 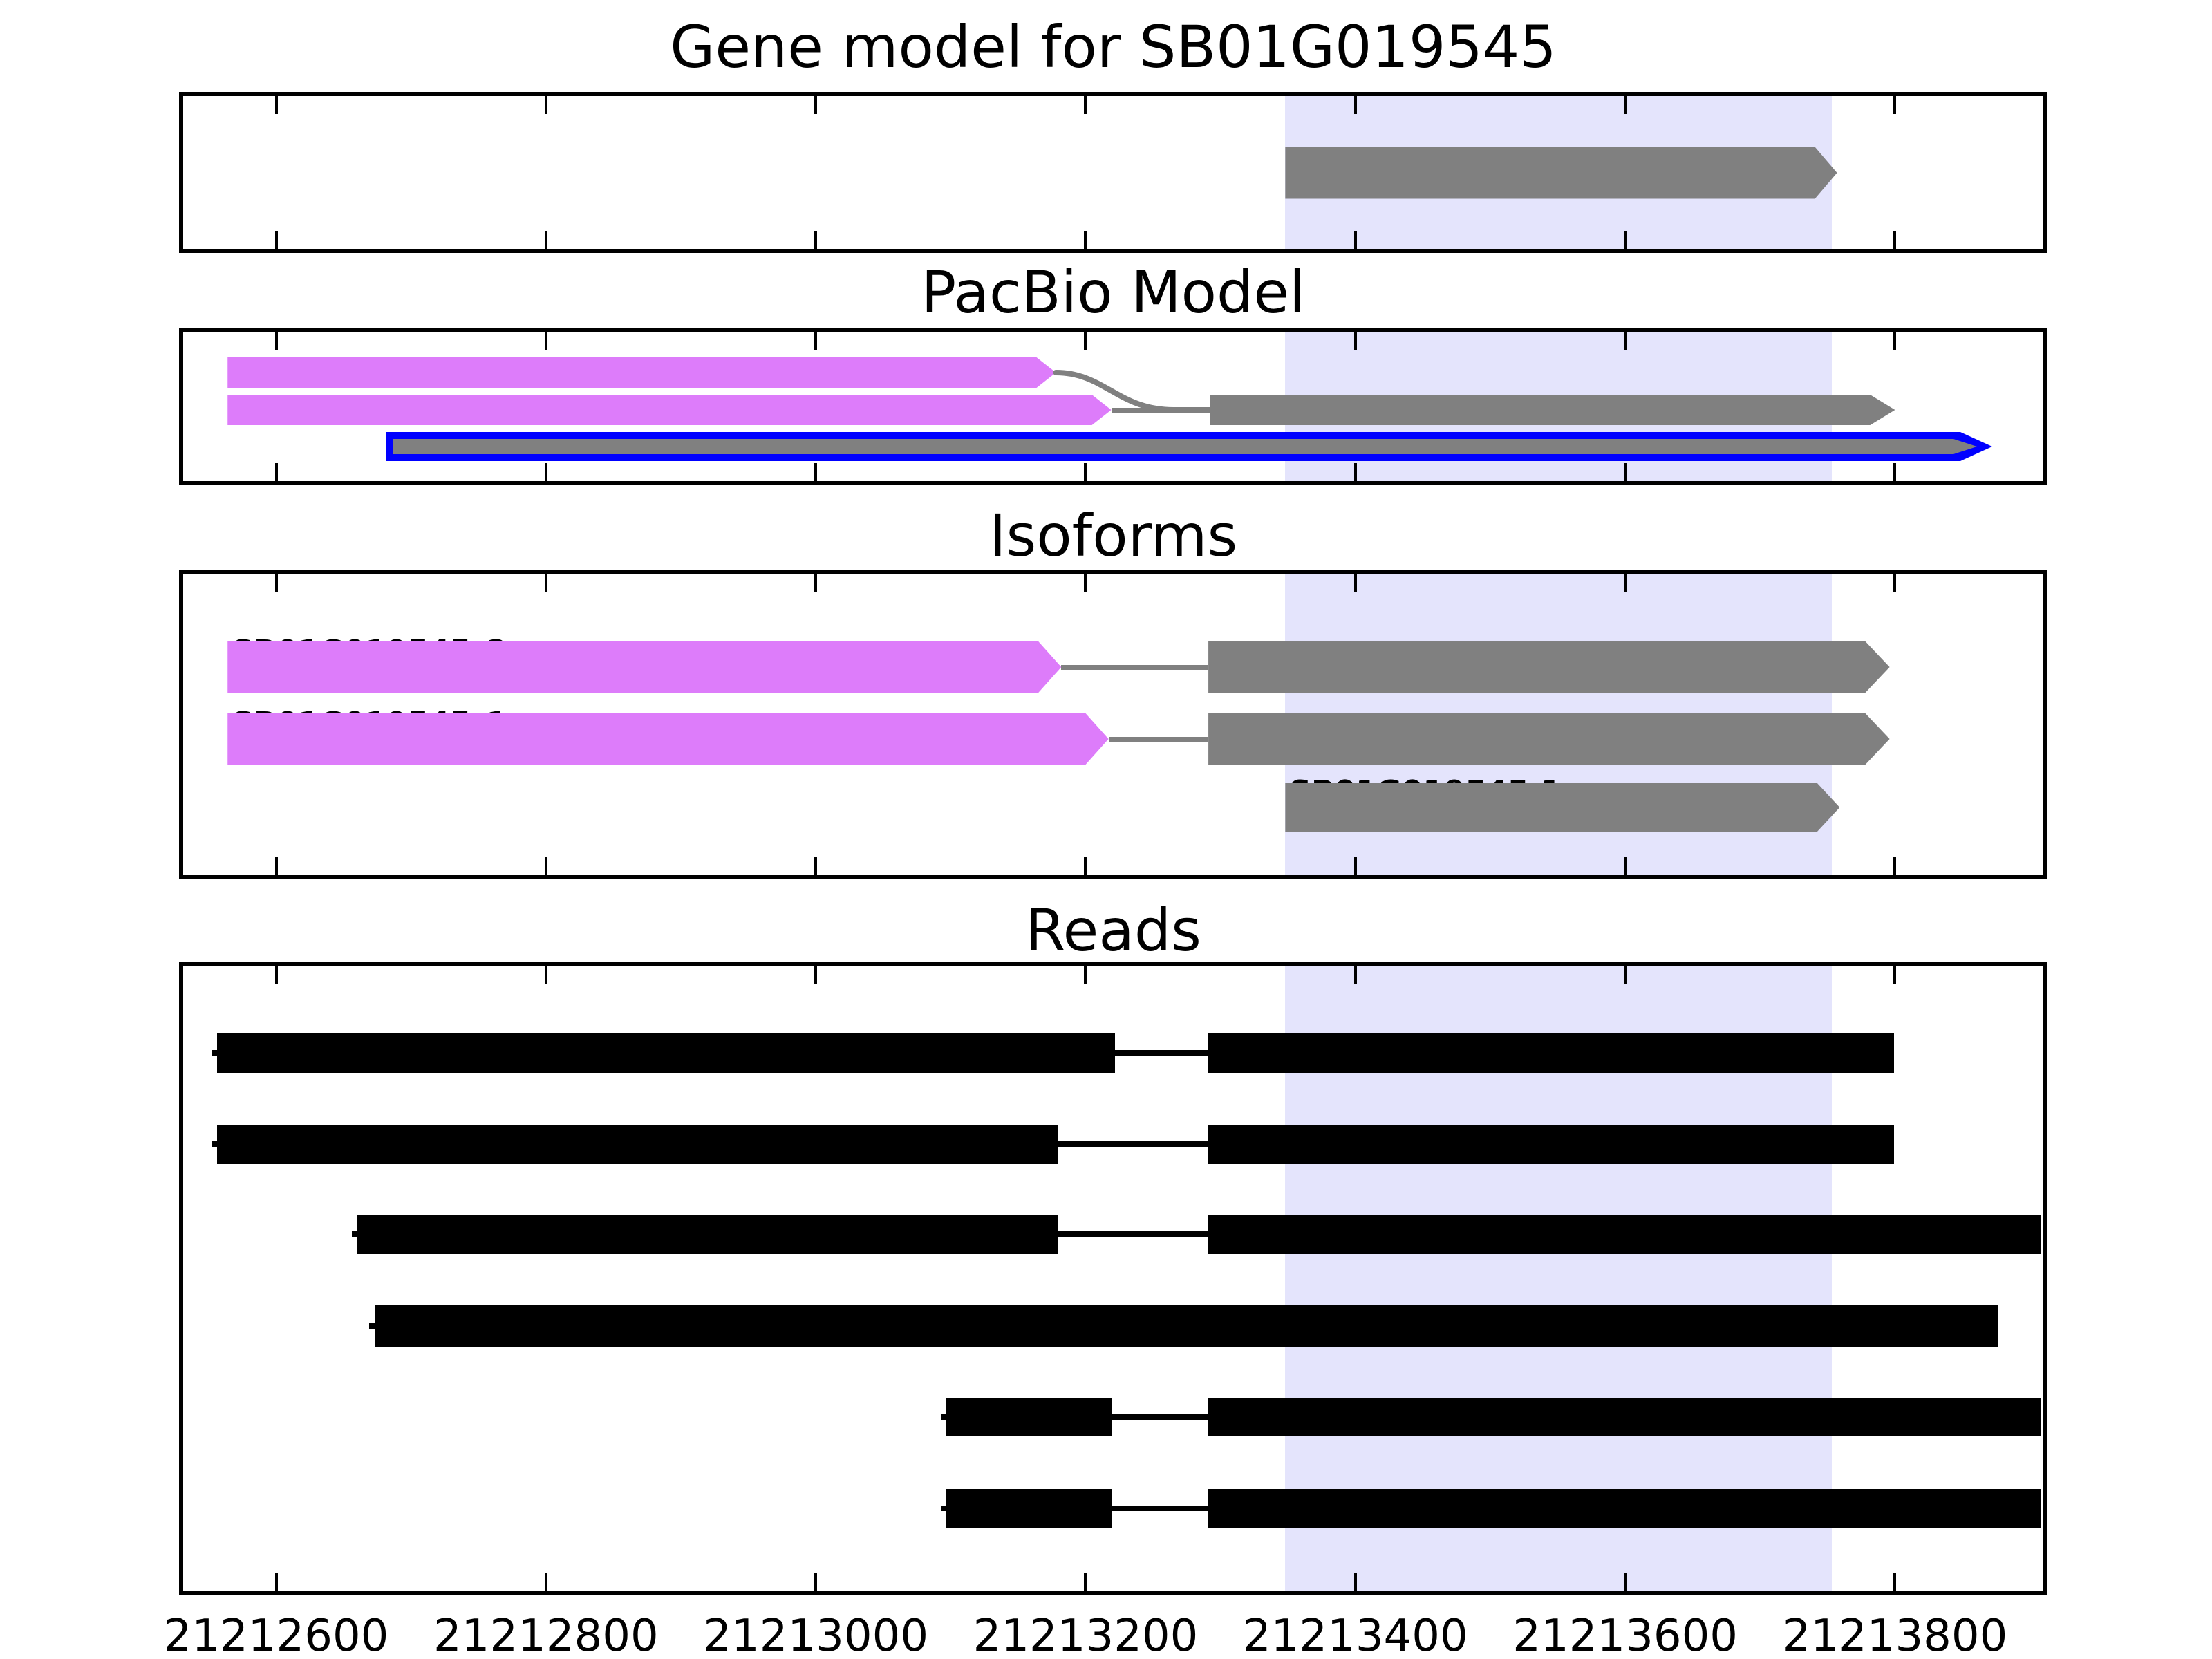 What do you see at coordinates (816, 1635) in the screenshot?
I see `x-tick-label: 21213000` at bounding box center [816, 1635].